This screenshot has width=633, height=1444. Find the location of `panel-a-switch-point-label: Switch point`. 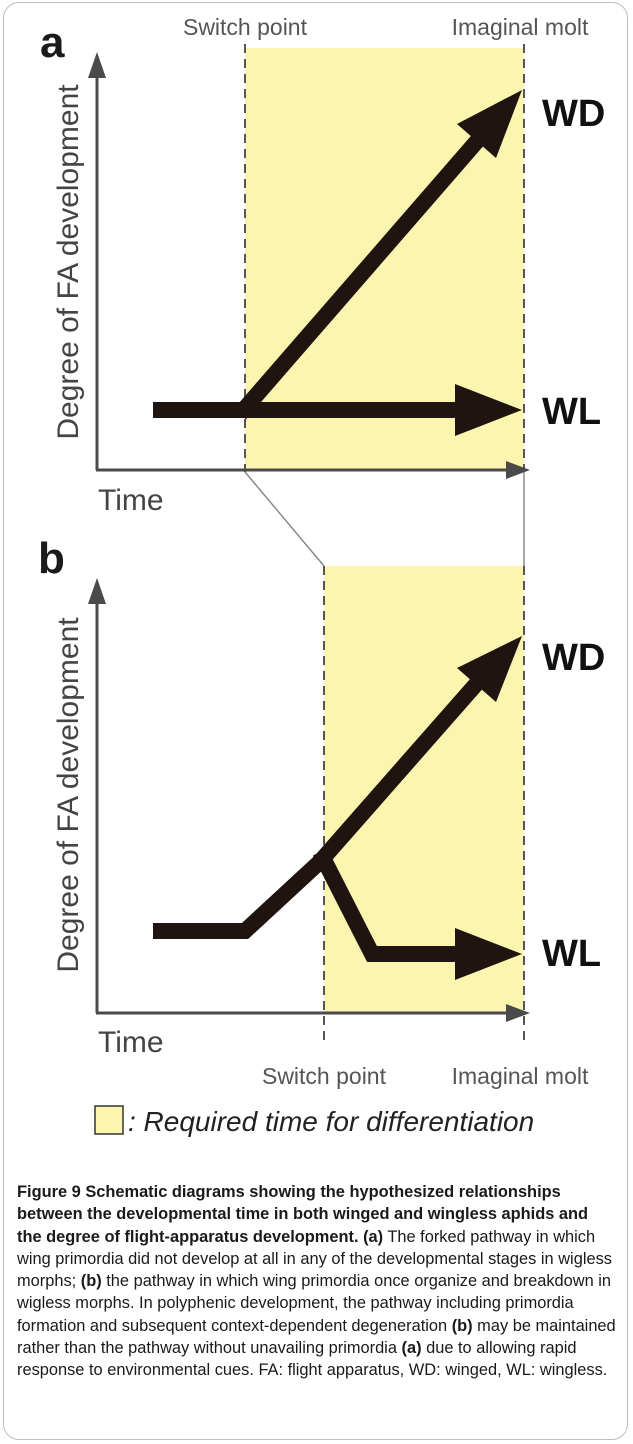

panel-a-switch-point-label: Switch point is located at coordinates (245, 27).